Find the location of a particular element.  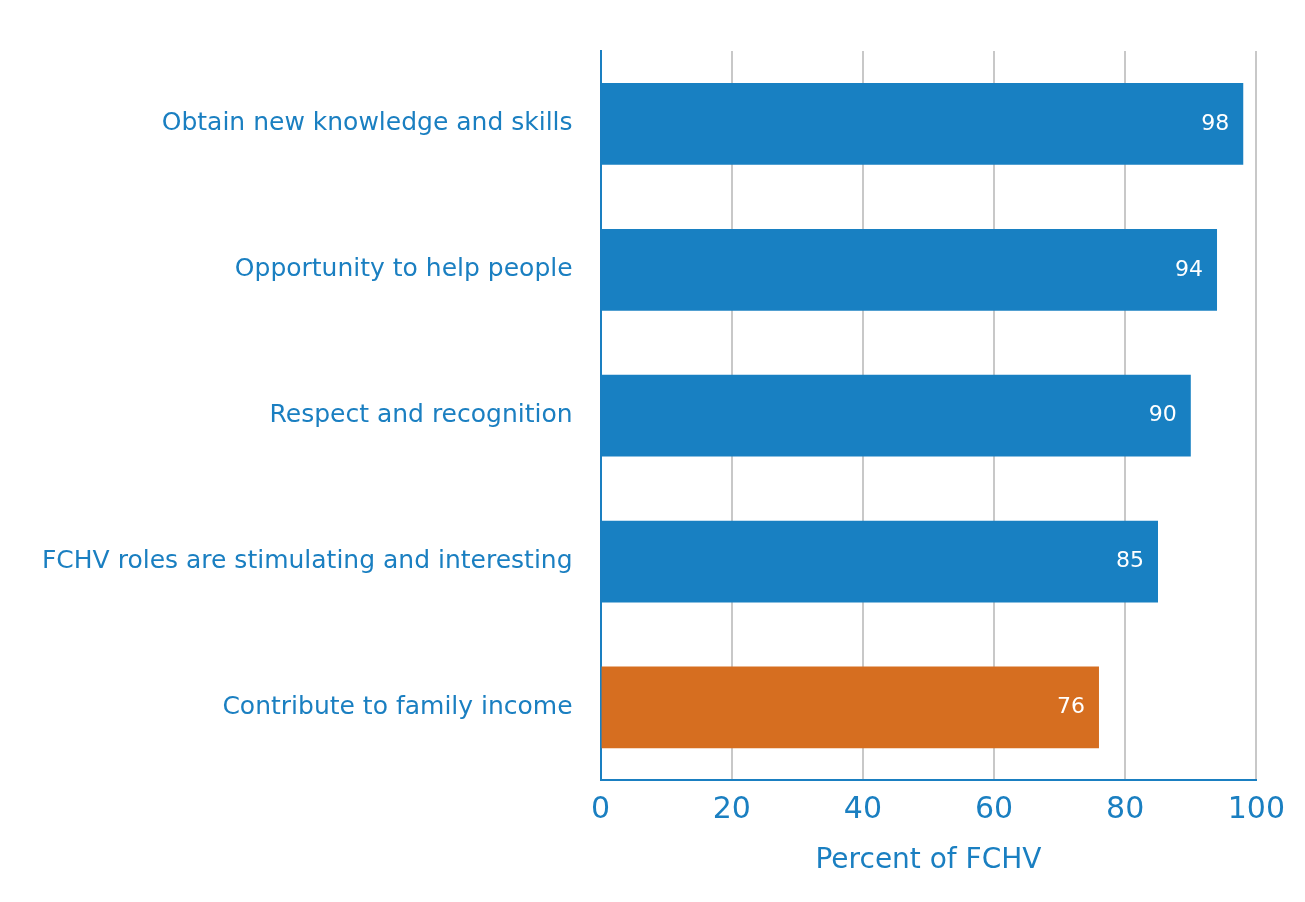

y-tick-label: Respect and recognition is located at coordinates (421, 414).